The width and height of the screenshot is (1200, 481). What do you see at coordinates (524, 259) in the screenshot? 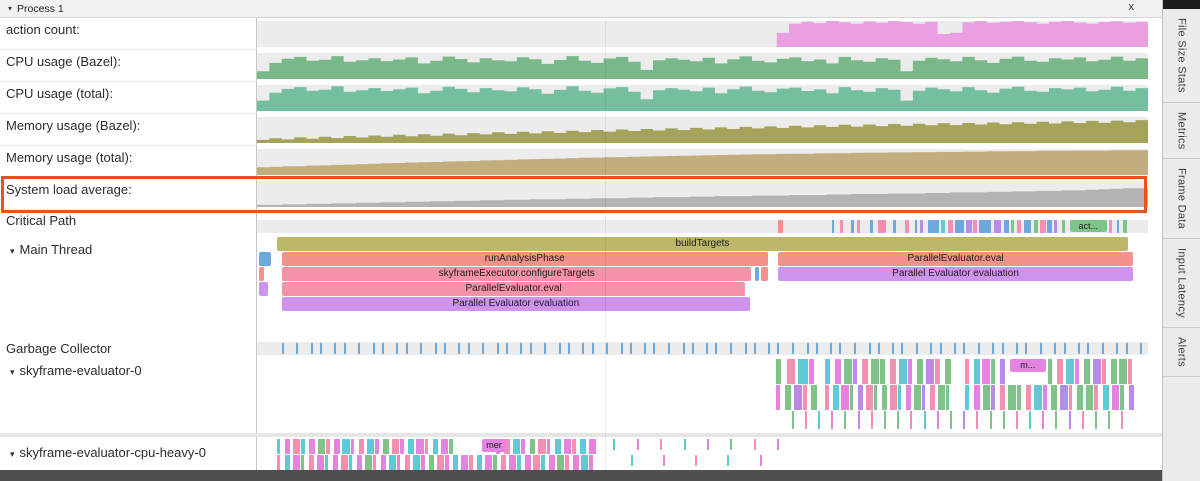
I see `main-thread-slice: runAnalysisPhase` at bounding box center [524, 259].